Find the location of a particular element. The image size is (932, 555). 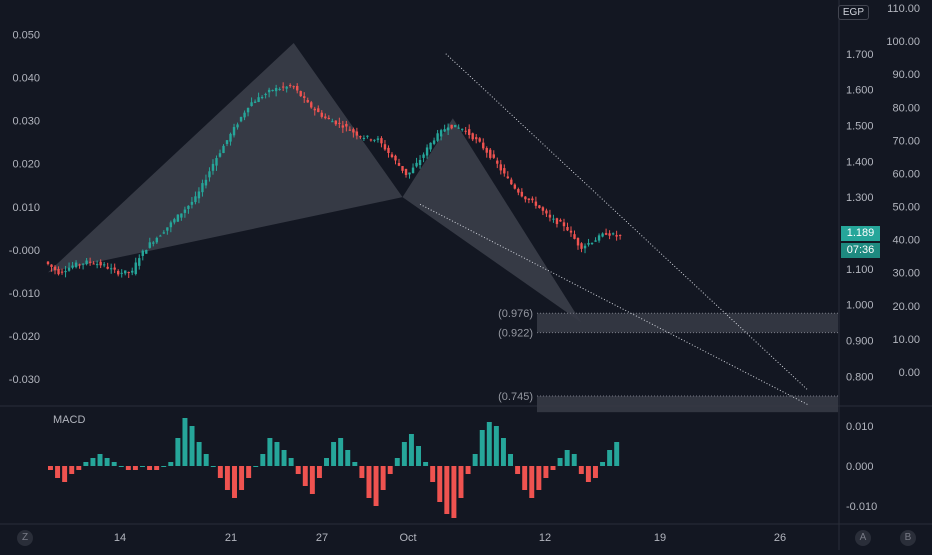

left-axis-tick: 0.020 is located at coordinates (26, 165).